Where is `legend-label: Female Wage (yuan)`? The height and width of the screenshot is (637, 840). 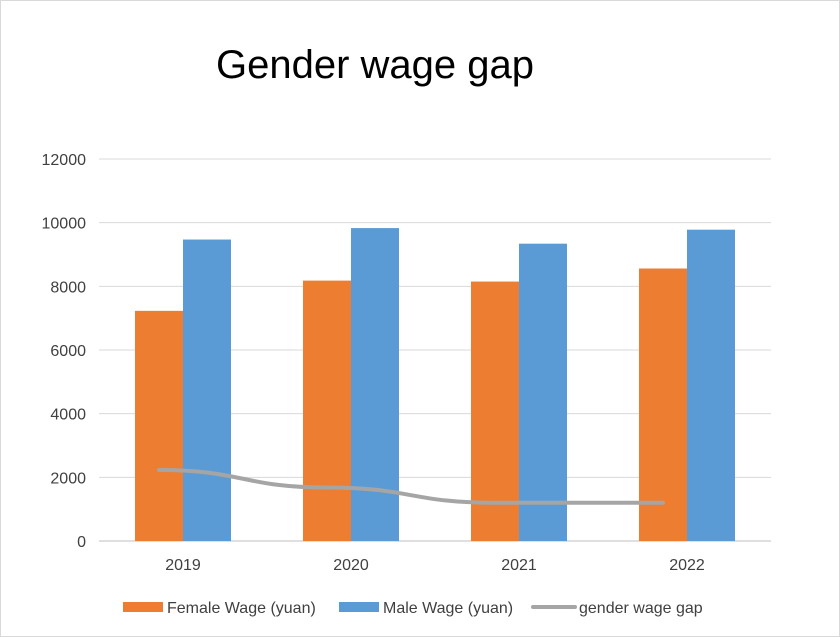 legend-label: Female Wage (yuan) is located at coordinates (241, 608).